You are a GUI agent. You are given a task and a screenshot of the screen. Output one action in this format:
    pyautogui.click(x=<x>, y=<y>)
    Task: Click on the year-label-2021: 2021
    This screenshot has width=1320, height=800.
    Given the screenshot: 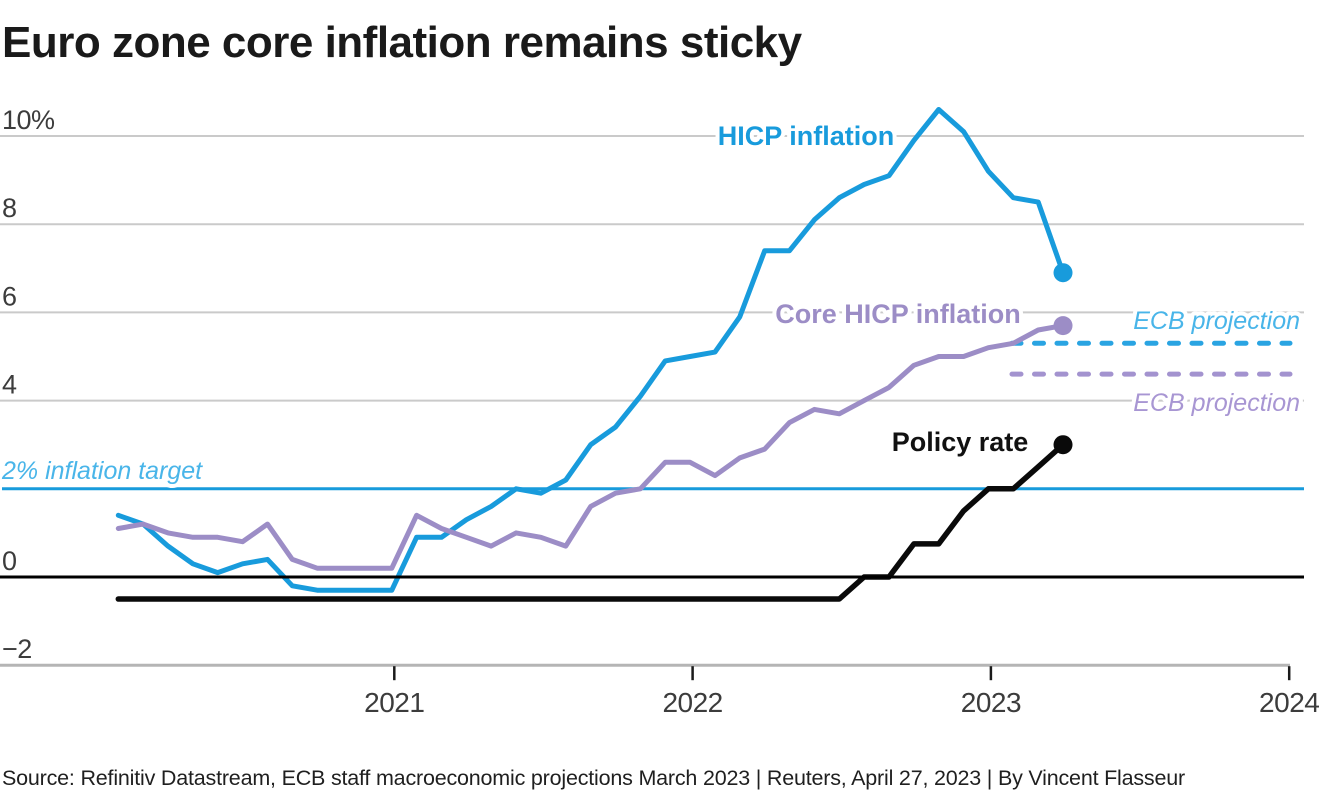 What is the action you would take?
    pyautogui.click(x=394, y=702)
    